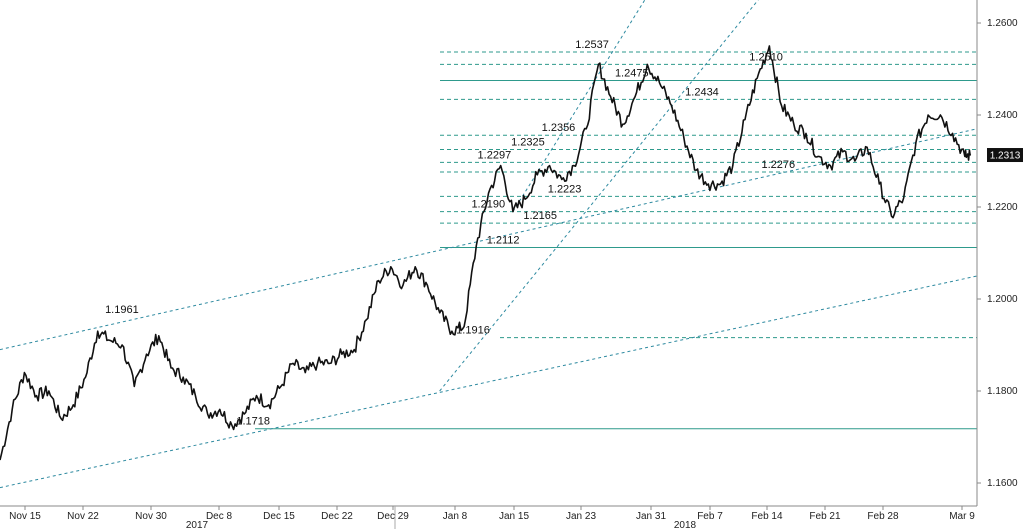  What do you see at coordinates (1002, 299) in the screenshot?
I see `y-tick-label: 1.2000` at bounding box center [1002, 299].